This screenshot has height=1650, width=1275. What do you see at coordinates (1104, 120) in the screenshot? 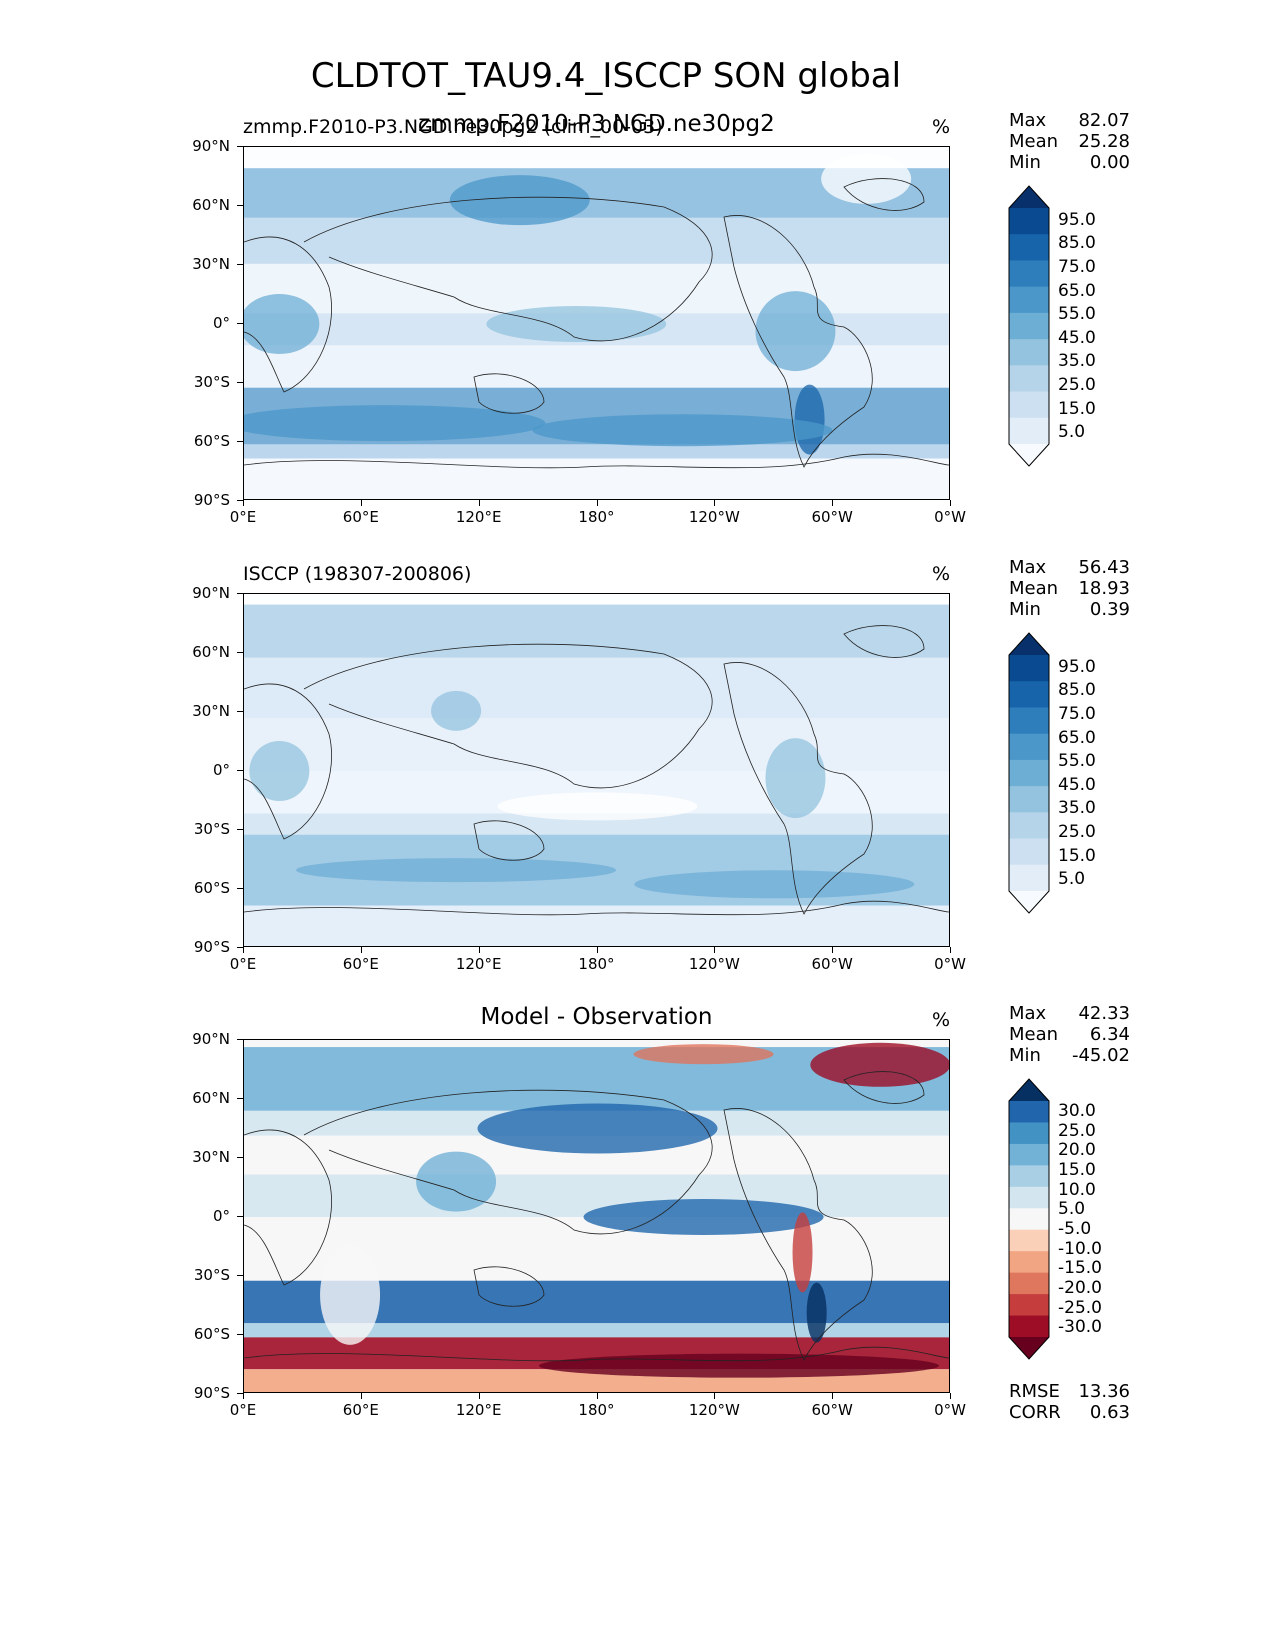
I see `stat-value: 82.07` at bounding box center [1104, 120].